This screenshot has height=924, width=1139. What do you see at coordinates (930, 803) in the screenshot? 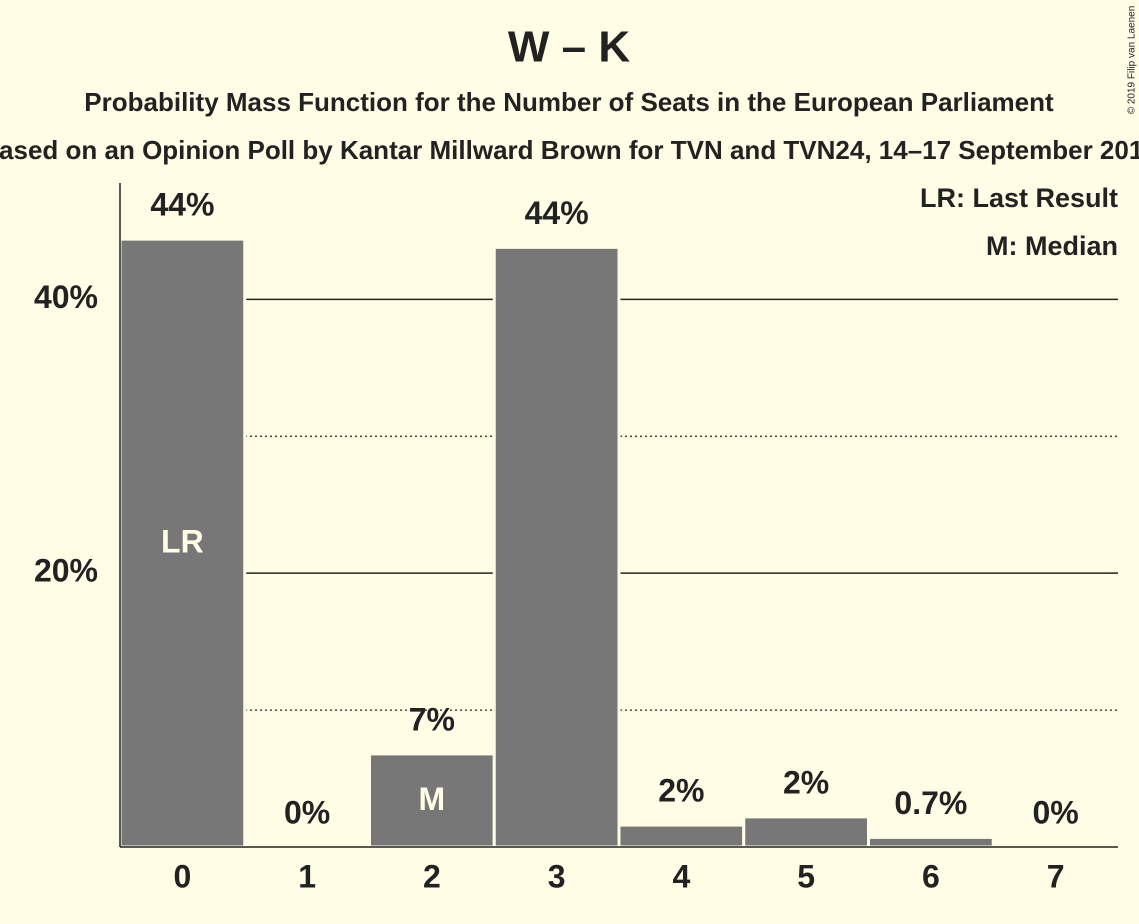
I see `value-label: 0.7%` at bounding box center [930, 803].